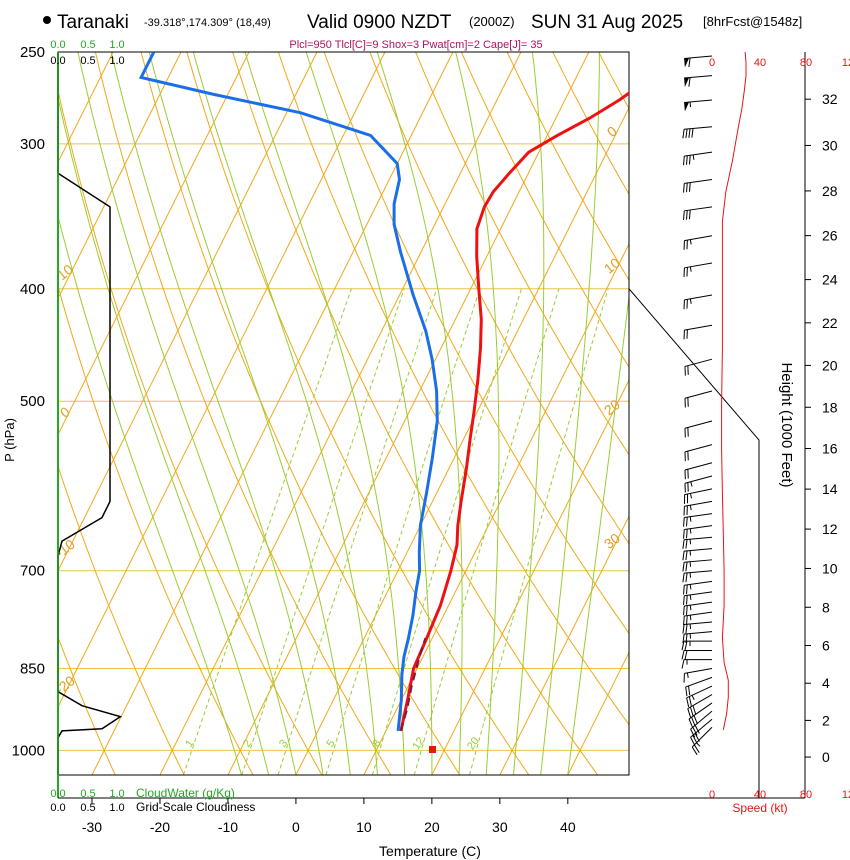  I want to click on mixing-ratio-label: 20, so click(473, 743).